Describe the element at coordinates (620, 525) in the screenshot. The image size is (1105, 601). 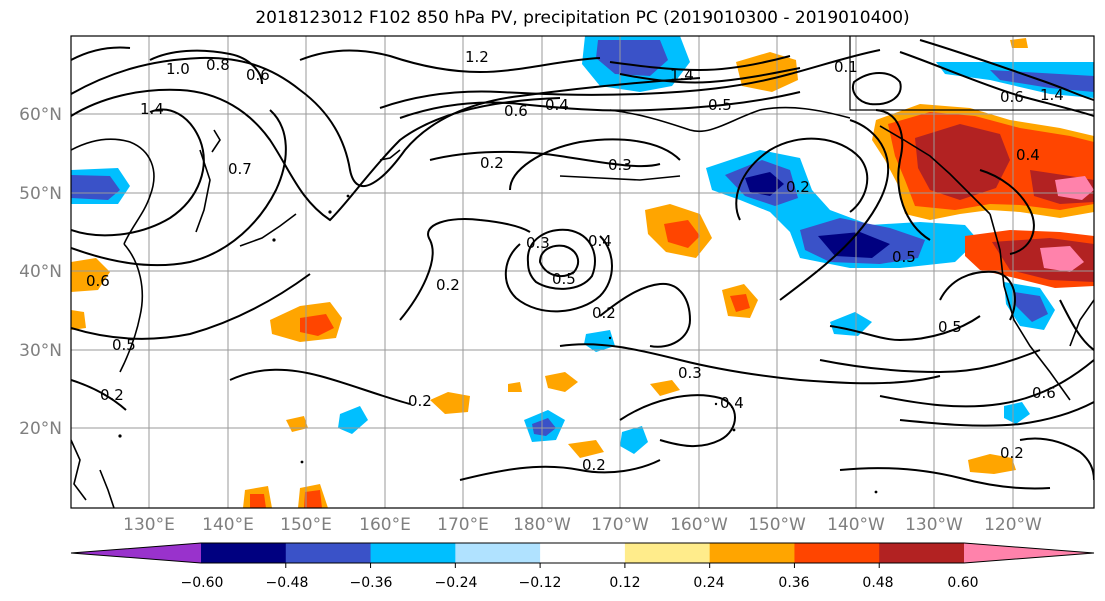
I see `lon-label: 170°W` at that location.